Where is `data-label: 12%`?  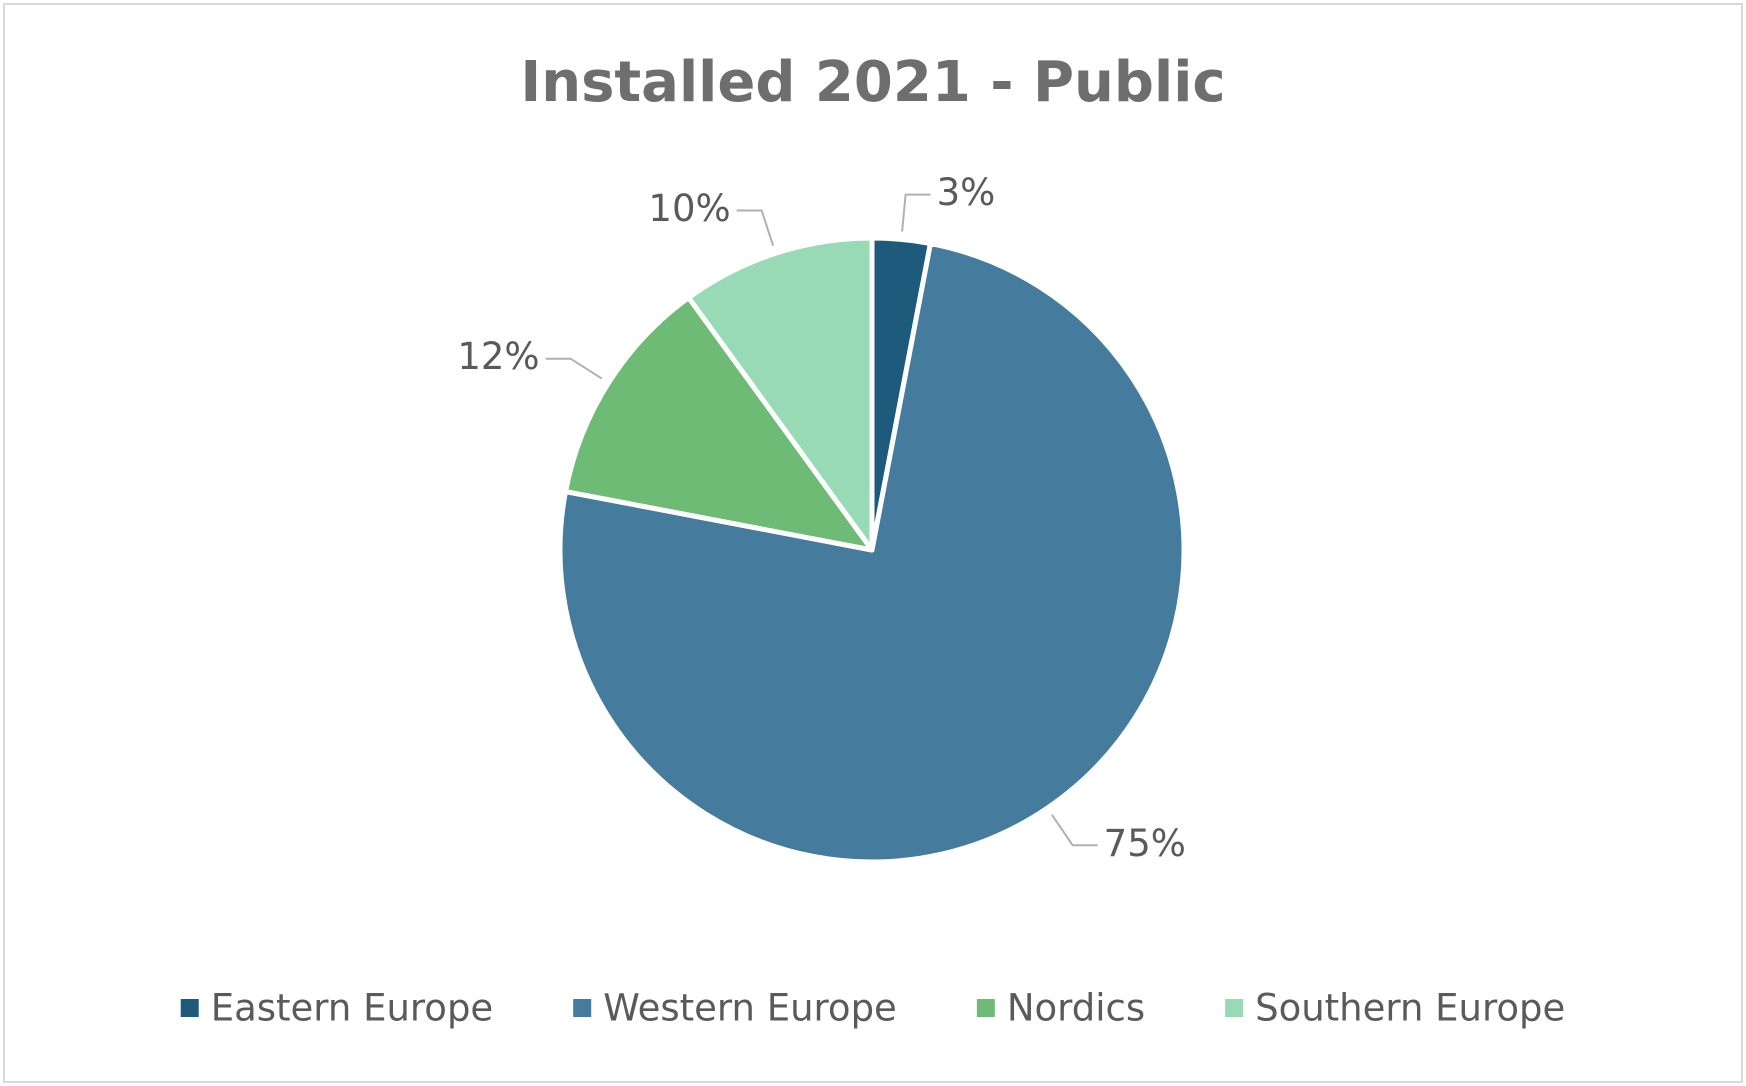 data-label: 12% is located at coordinates (498, 356).